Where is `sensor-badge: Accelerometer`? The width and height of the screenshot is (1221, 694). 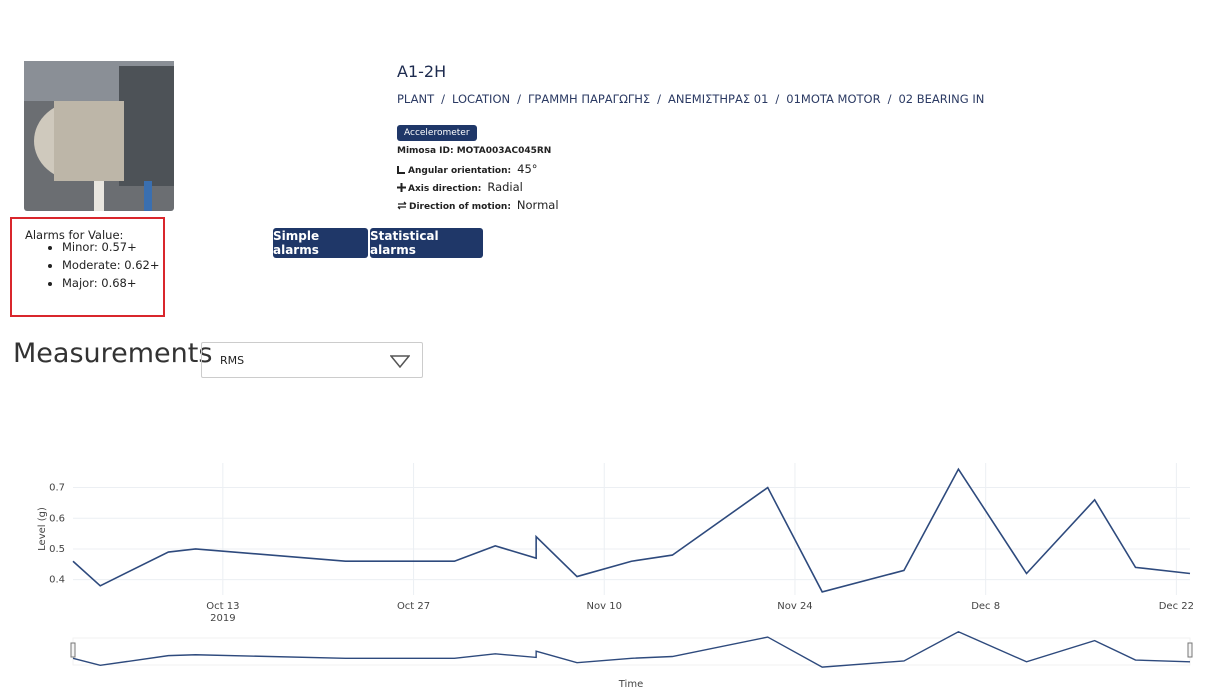
sensor-badge: Accelerometer is located at coordinates (437, 133).